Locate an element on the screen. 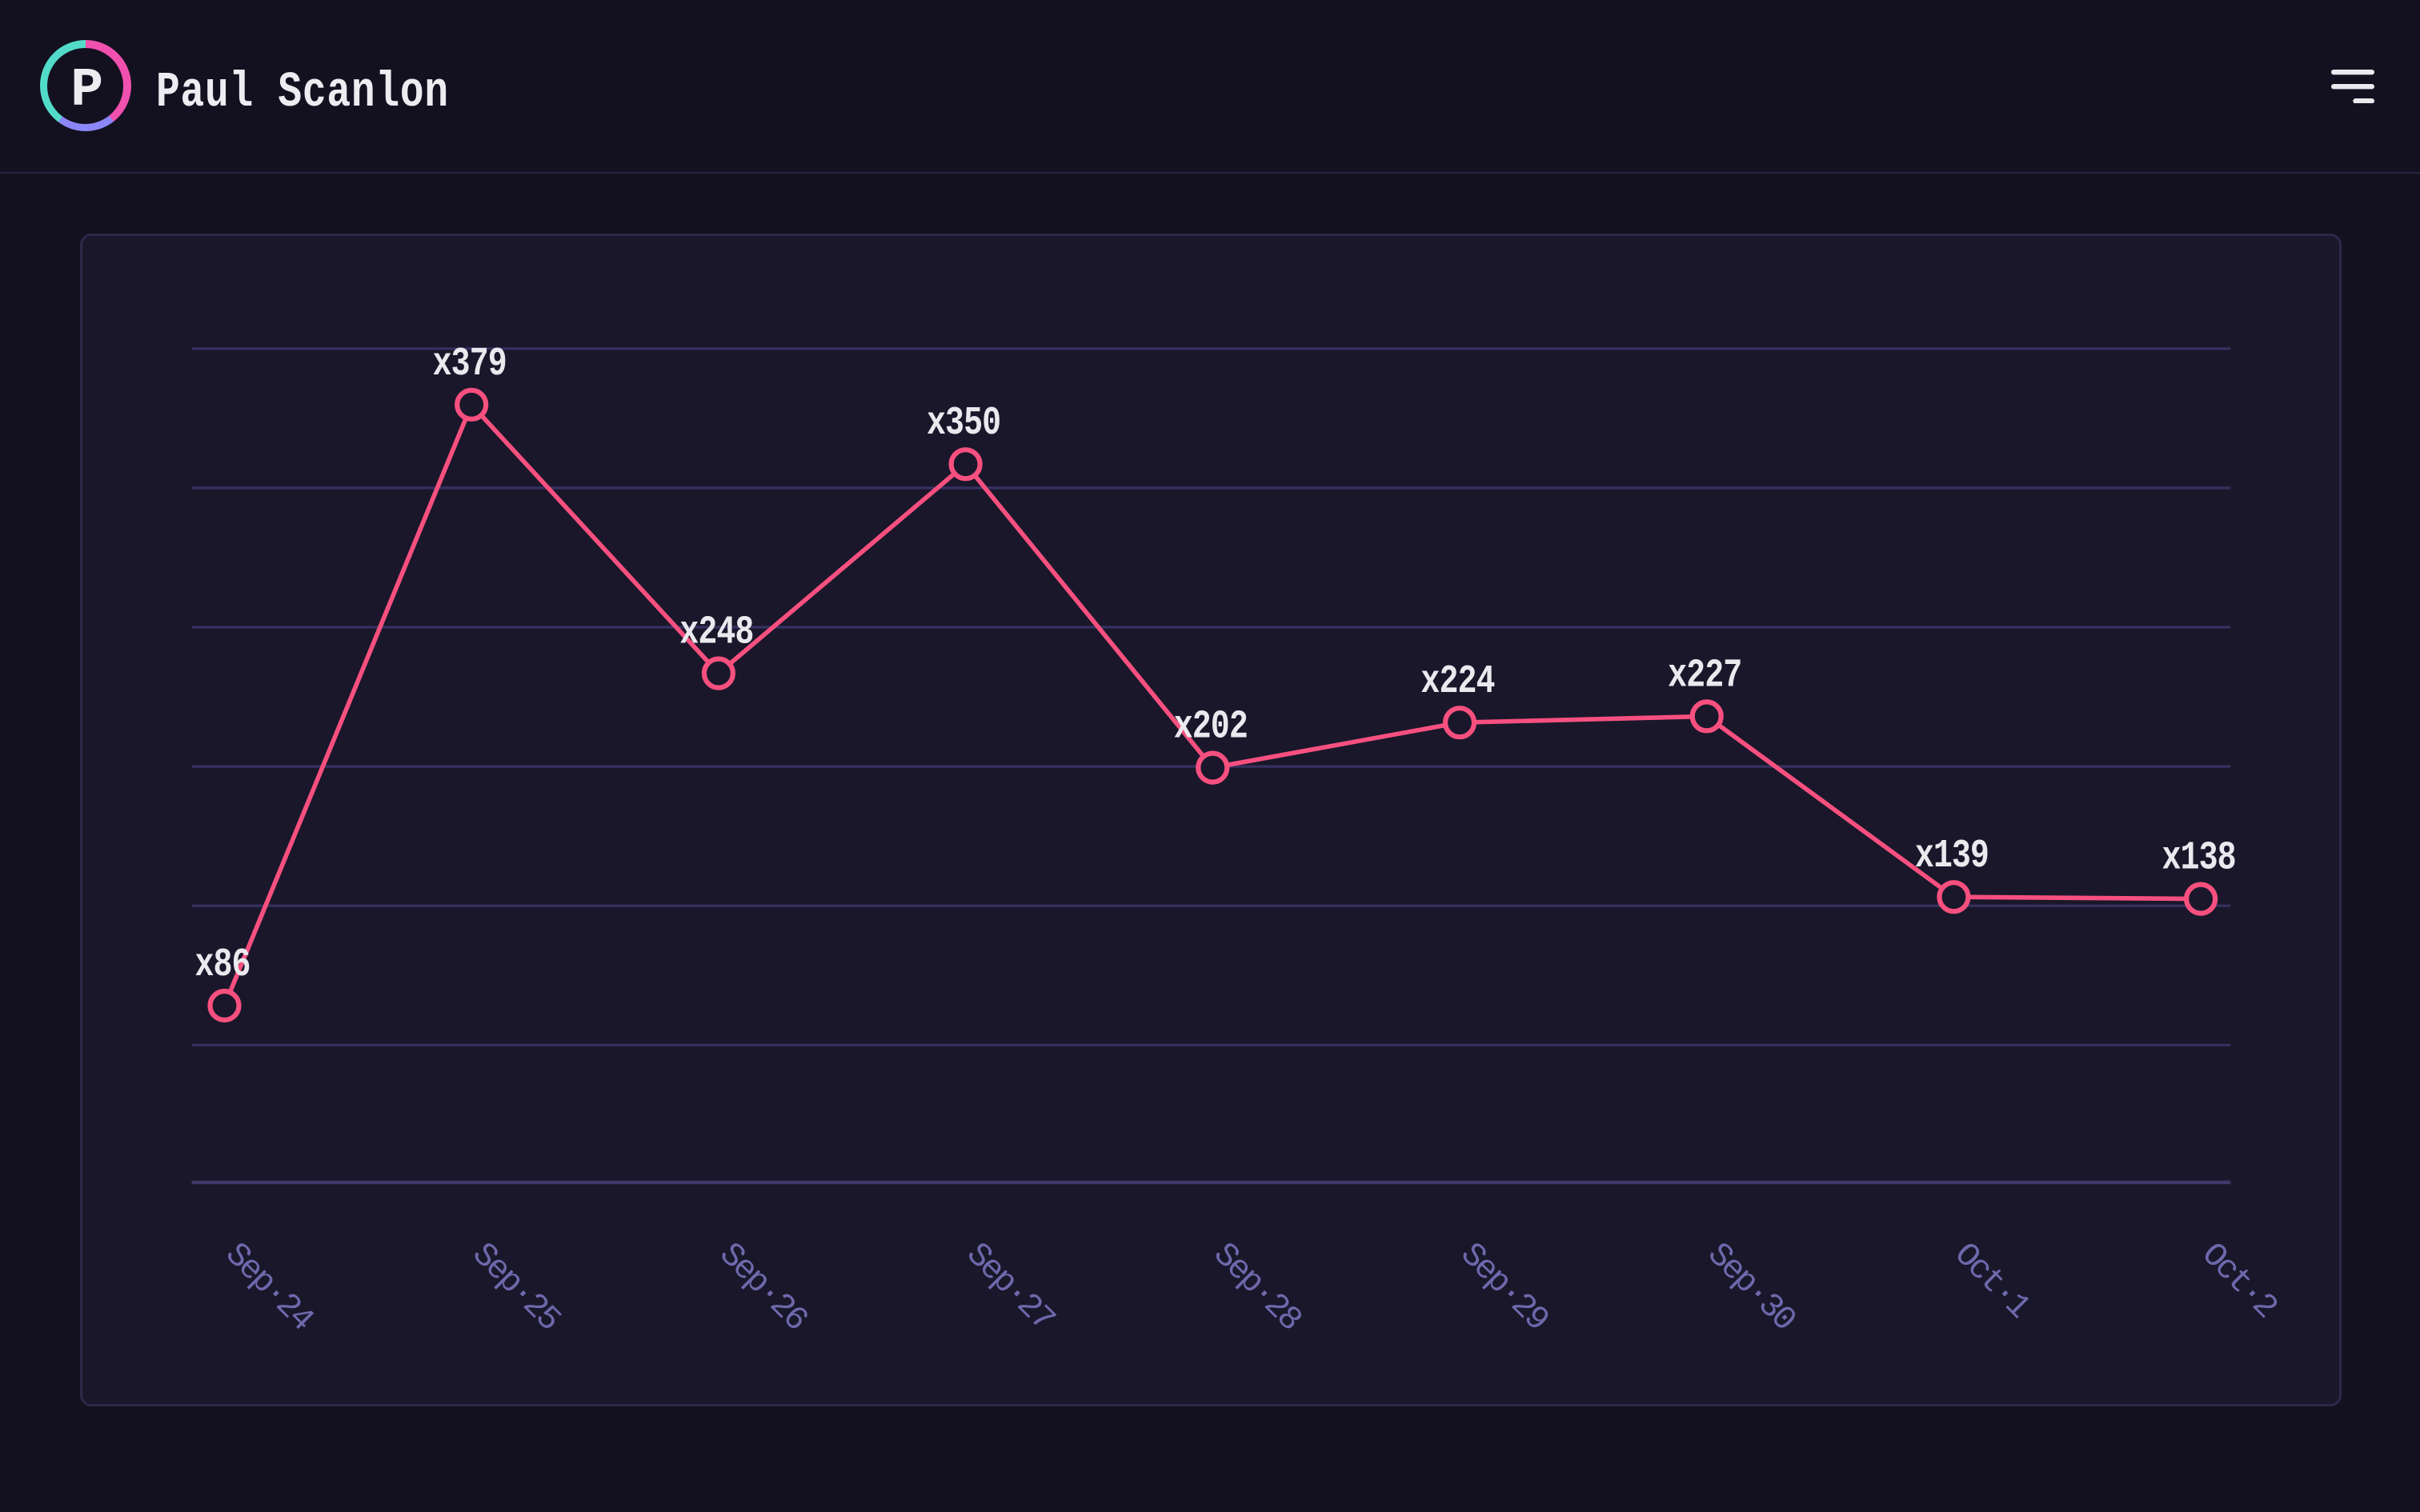  svg-text: Sep·24 is located at coordinates (268, 1286).